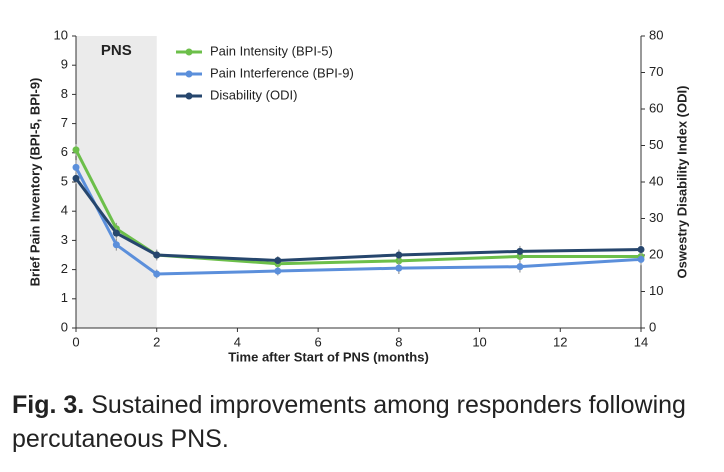 Image resolution: width=724 pixels, height=472 pixels. I want to click on x-axis-label: Time after Start of PNS (months), so click(328, 356).